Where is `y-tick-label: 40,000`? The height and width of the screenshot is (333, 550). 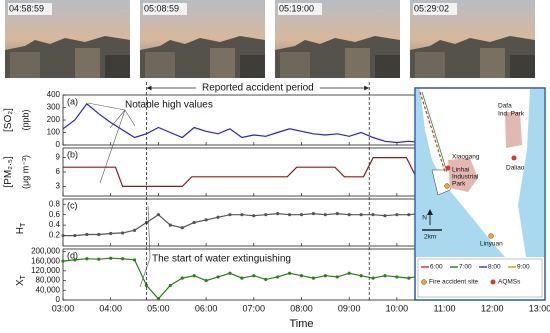 y-tick-label: 40,000 is located at coordinates (48, 289).